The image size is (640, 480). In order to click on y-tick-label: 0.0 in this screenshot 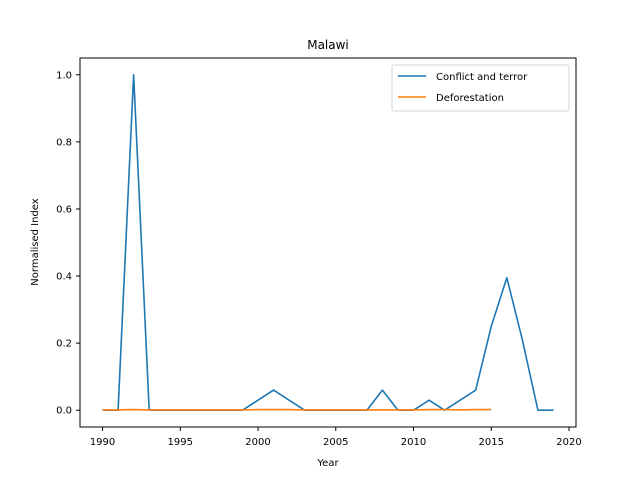, I will do `click(64, 411)`.